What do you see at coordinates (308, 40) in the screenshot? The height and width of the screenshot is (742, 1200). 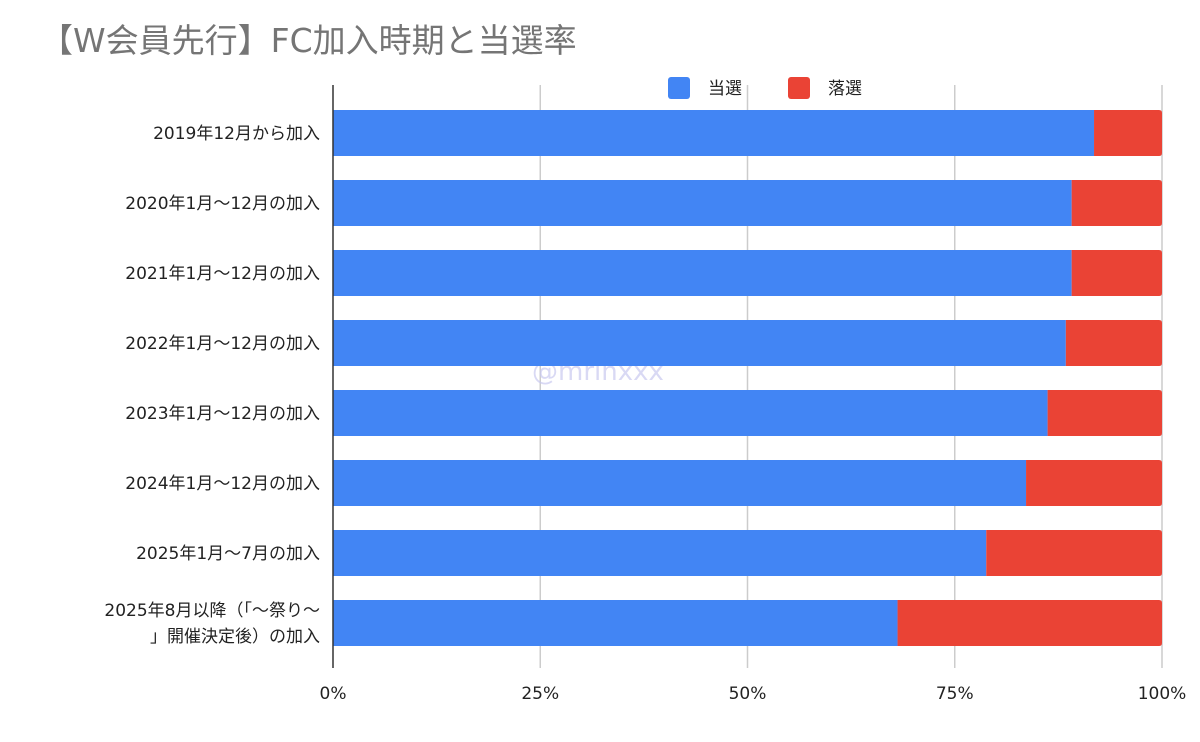 I see `chart-title: 【W会員先行】FC加入時期と当選率` at bounding box center [308, 40].